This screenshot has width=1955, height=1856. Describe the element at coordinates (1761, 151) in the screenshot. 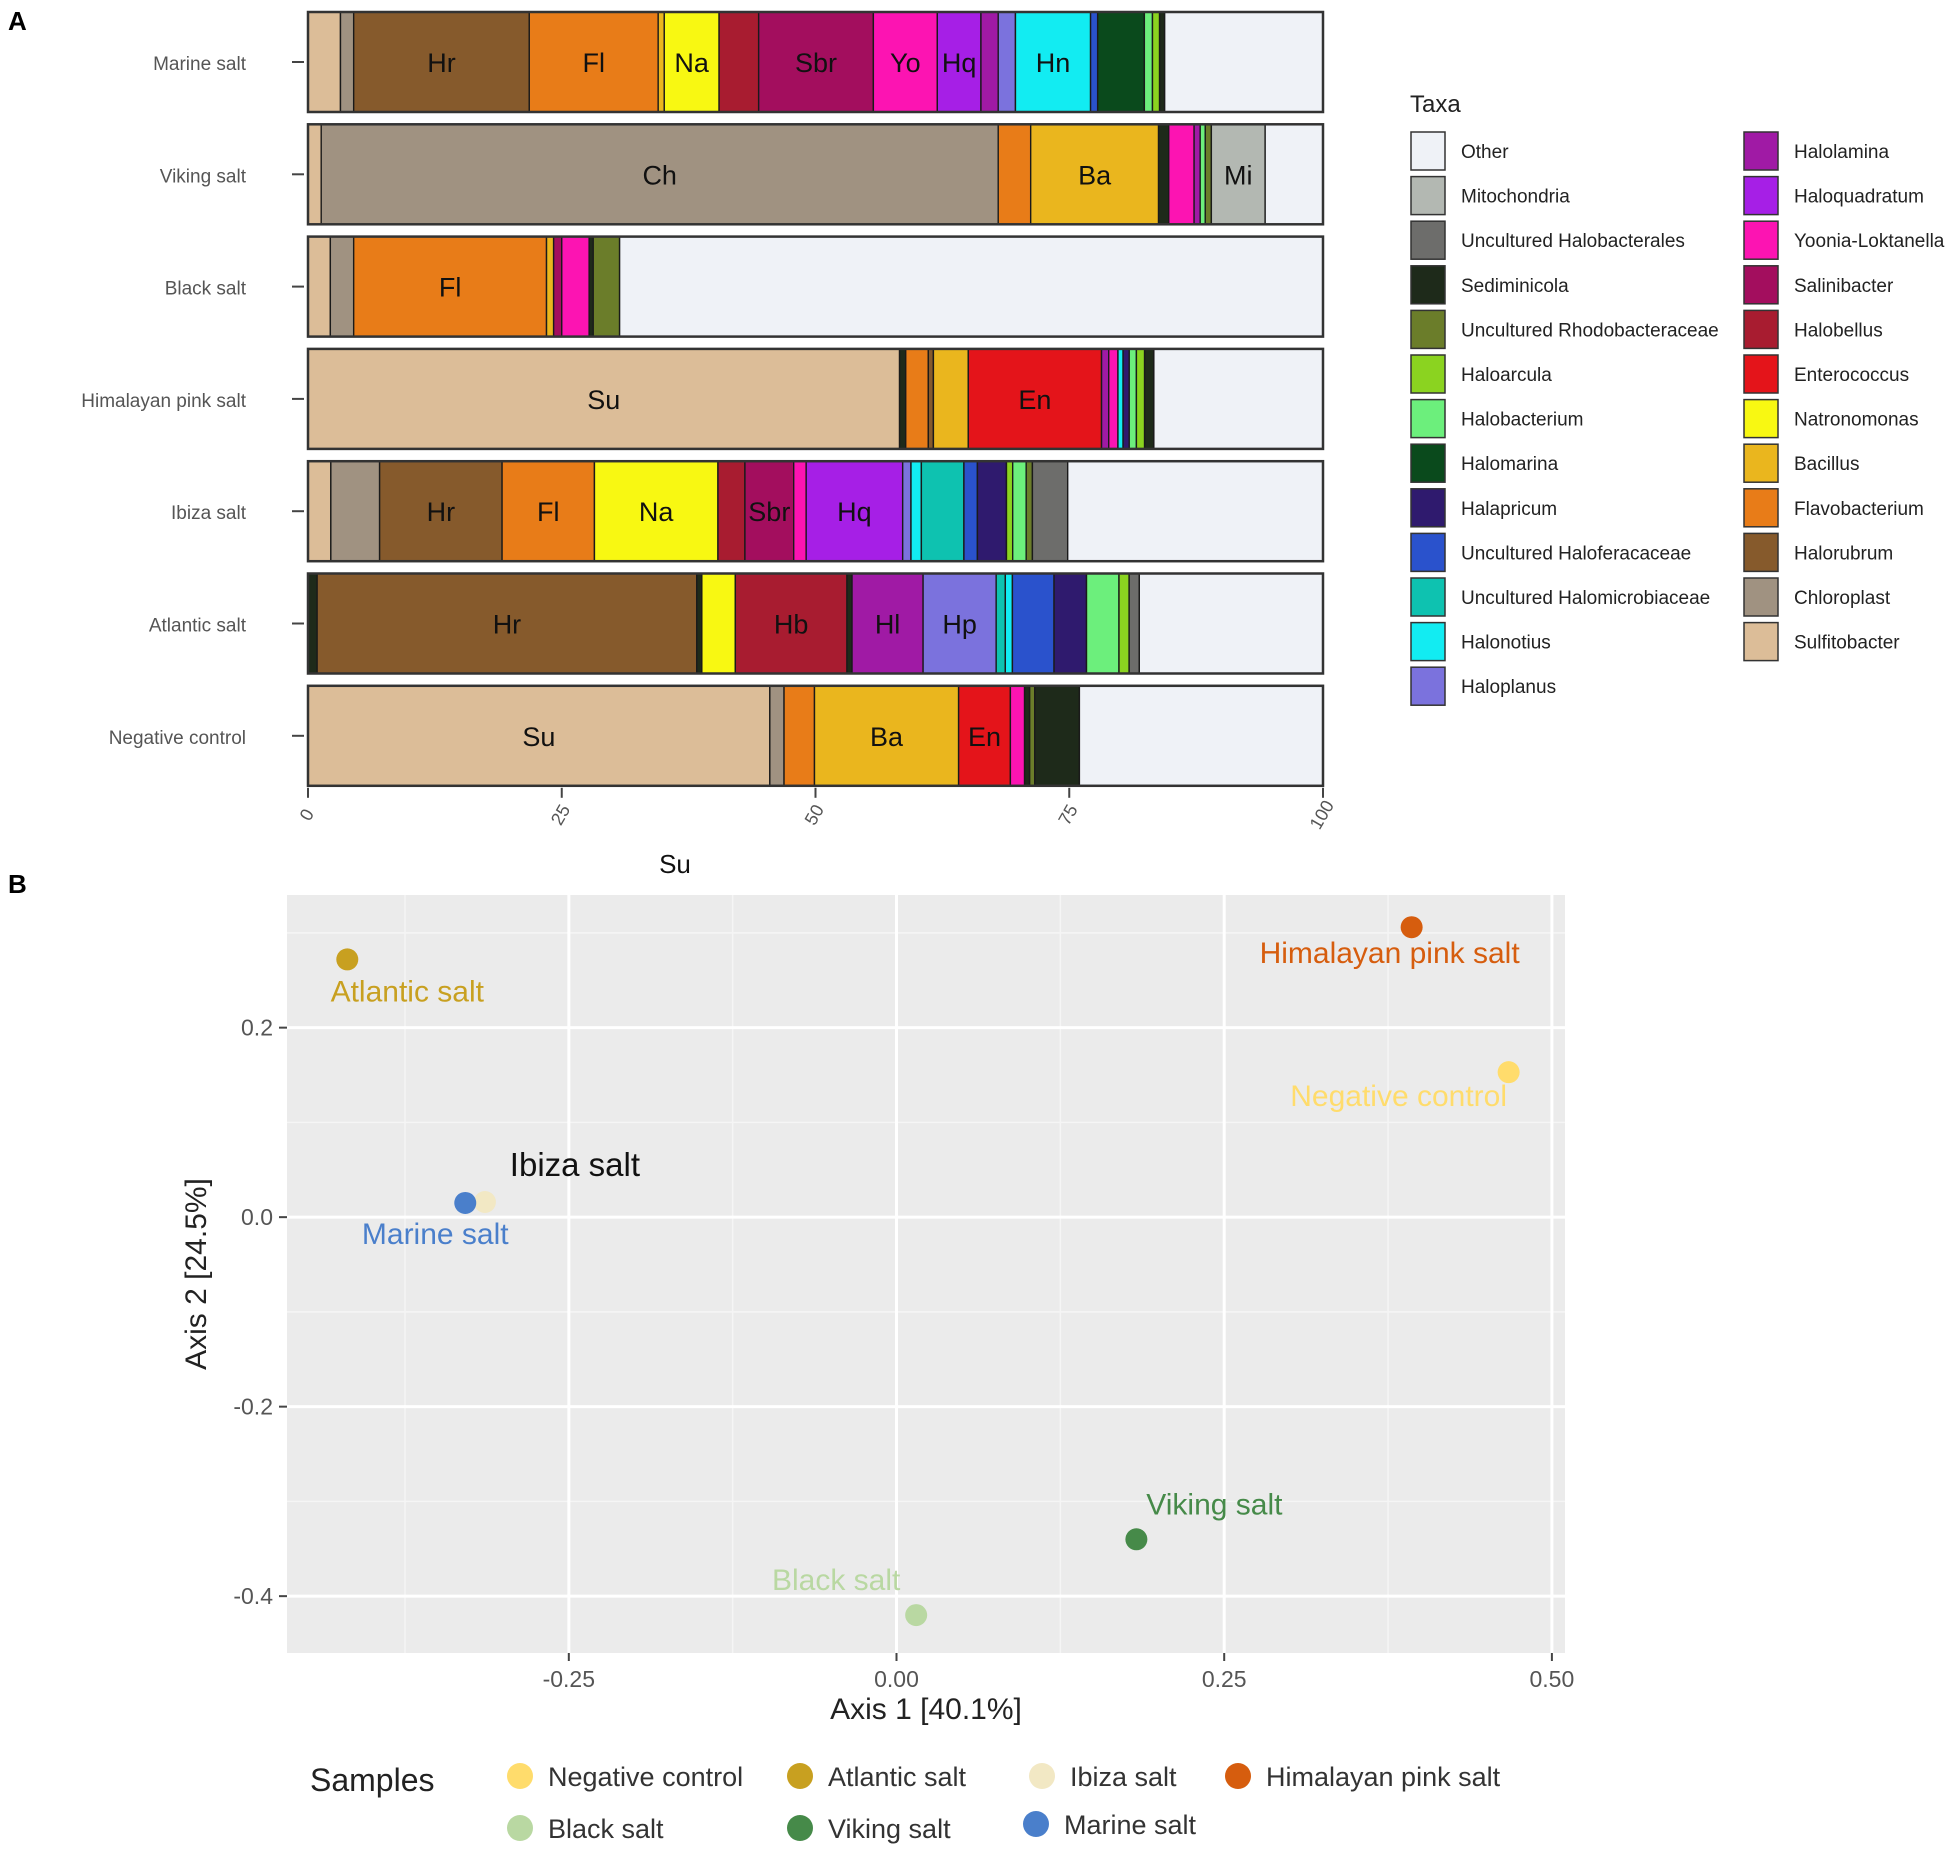

I see `legend-swatch-halolamina` at that location.